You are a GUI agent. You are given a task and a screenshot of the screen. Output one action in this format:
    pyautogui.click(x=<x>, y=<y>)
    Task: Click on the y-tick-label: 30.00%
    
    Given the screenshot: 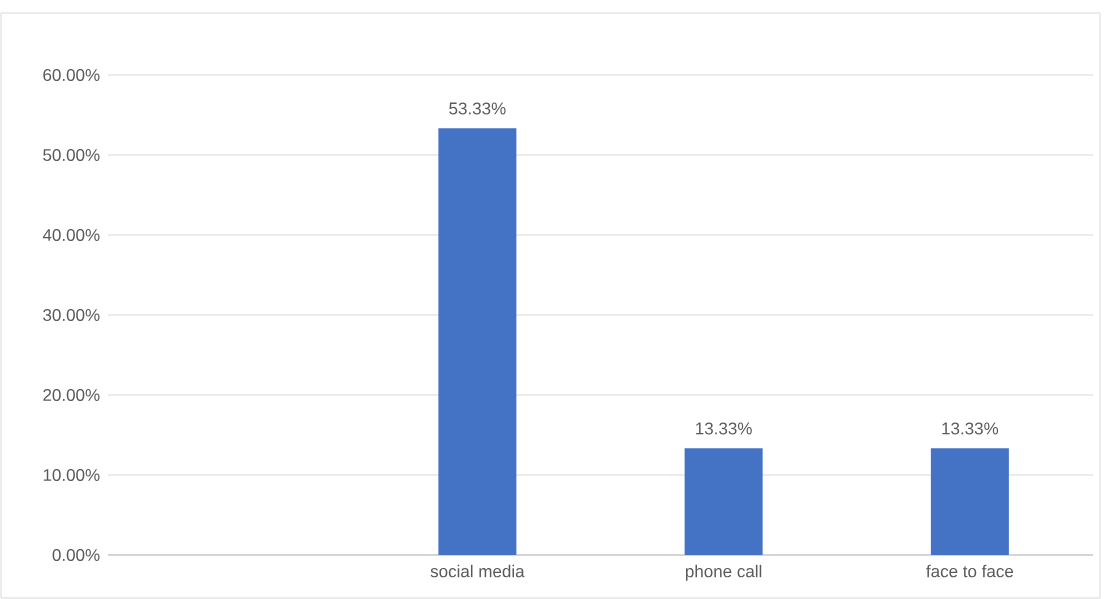 What is the action you would take?
    pyautogui.click(x=71, y=315)
    